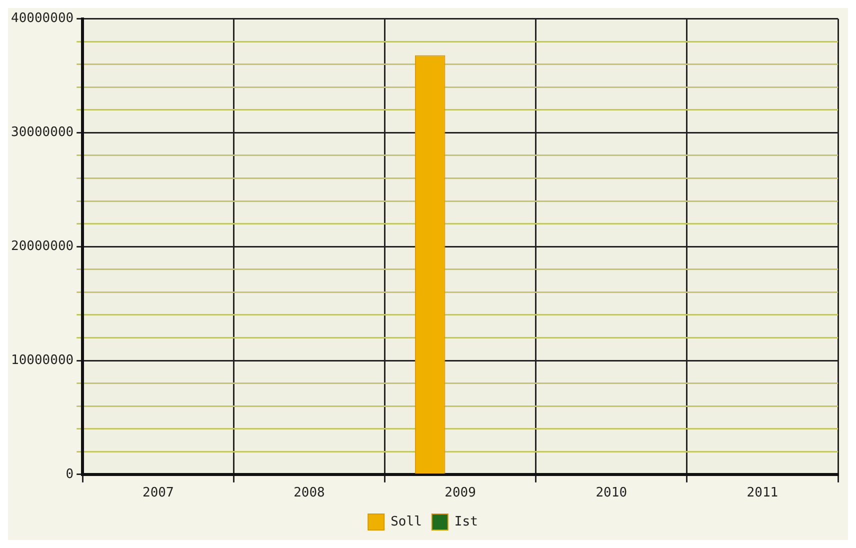  I want to click on y-tick-label: 20000000, so click(42, 246).